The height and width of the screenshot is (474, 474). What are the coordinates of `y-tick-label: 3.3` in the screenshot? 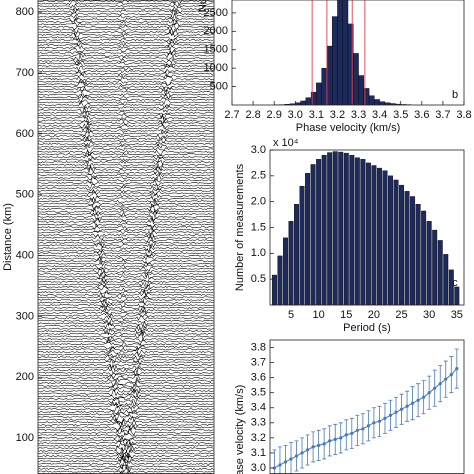 It's located at (258, 423).